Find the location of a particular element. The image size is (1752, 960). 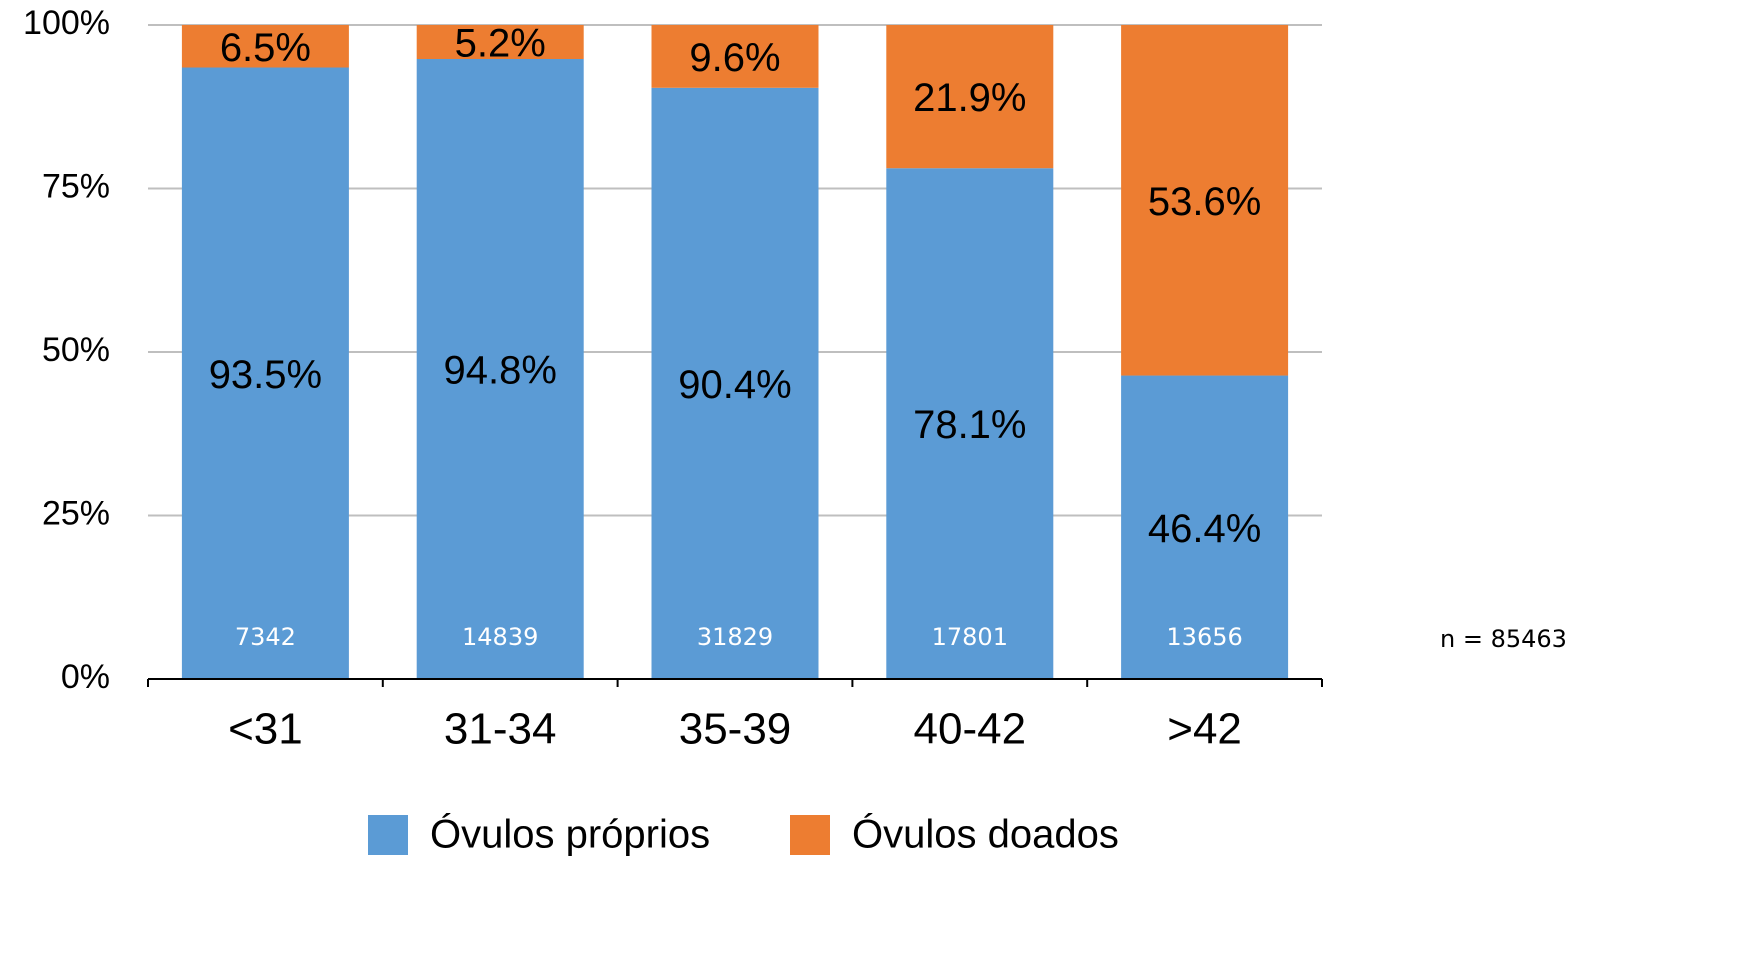

value-label: 94.8% is located at coordinates (499, 371).